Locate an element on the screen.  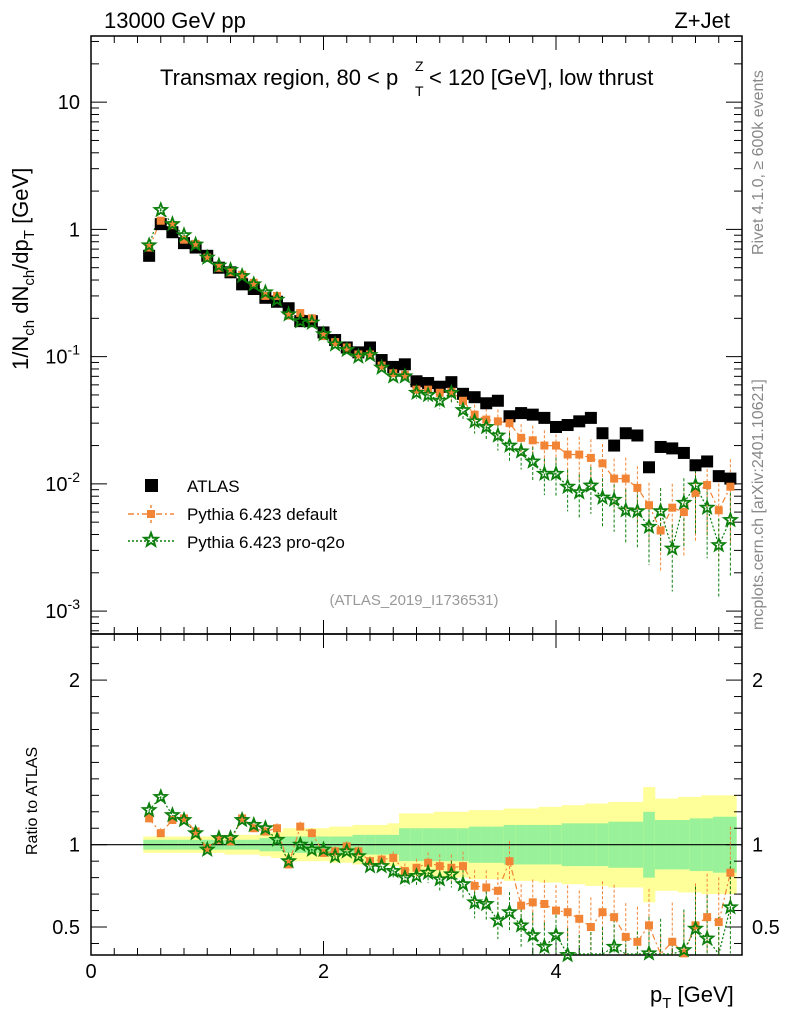
title-subscript: T is located at coordinates (419, 91).